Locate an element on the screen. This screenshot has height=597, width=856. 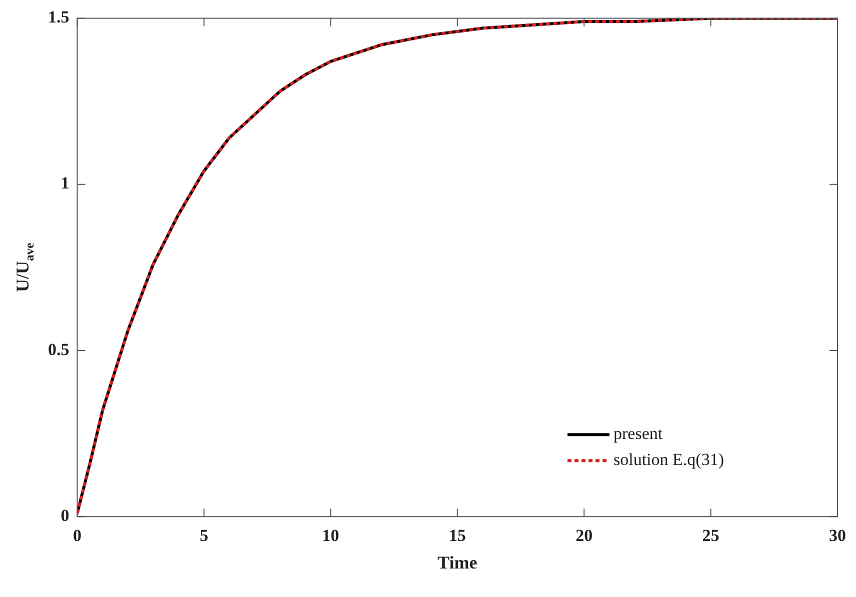
x-axis-title: Time is located at coordinates (458, 562).